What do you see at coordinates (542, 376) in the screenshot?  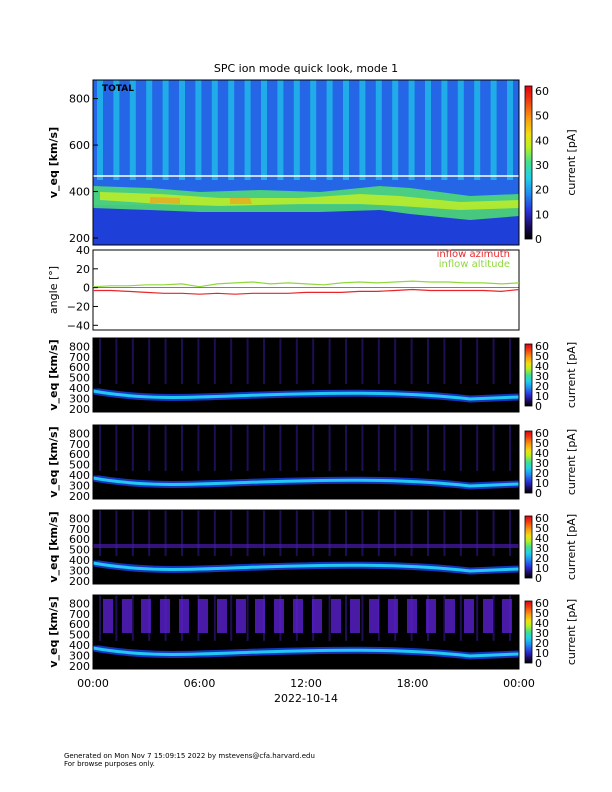 I see `colorbar-tick-label: 30` at bounding box center [542, 376].